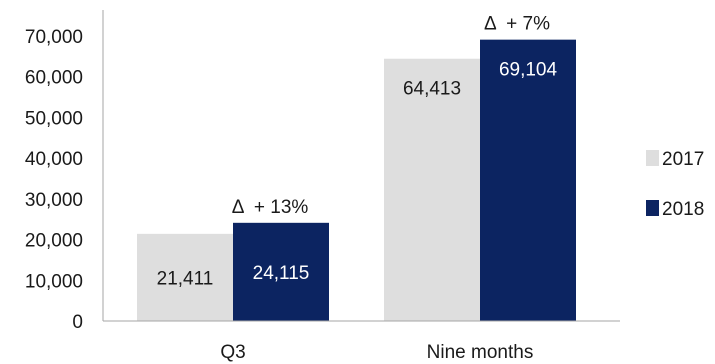 The image size is (715, 364). I want to click on bar-2018-nine-months, so click(528, 180).